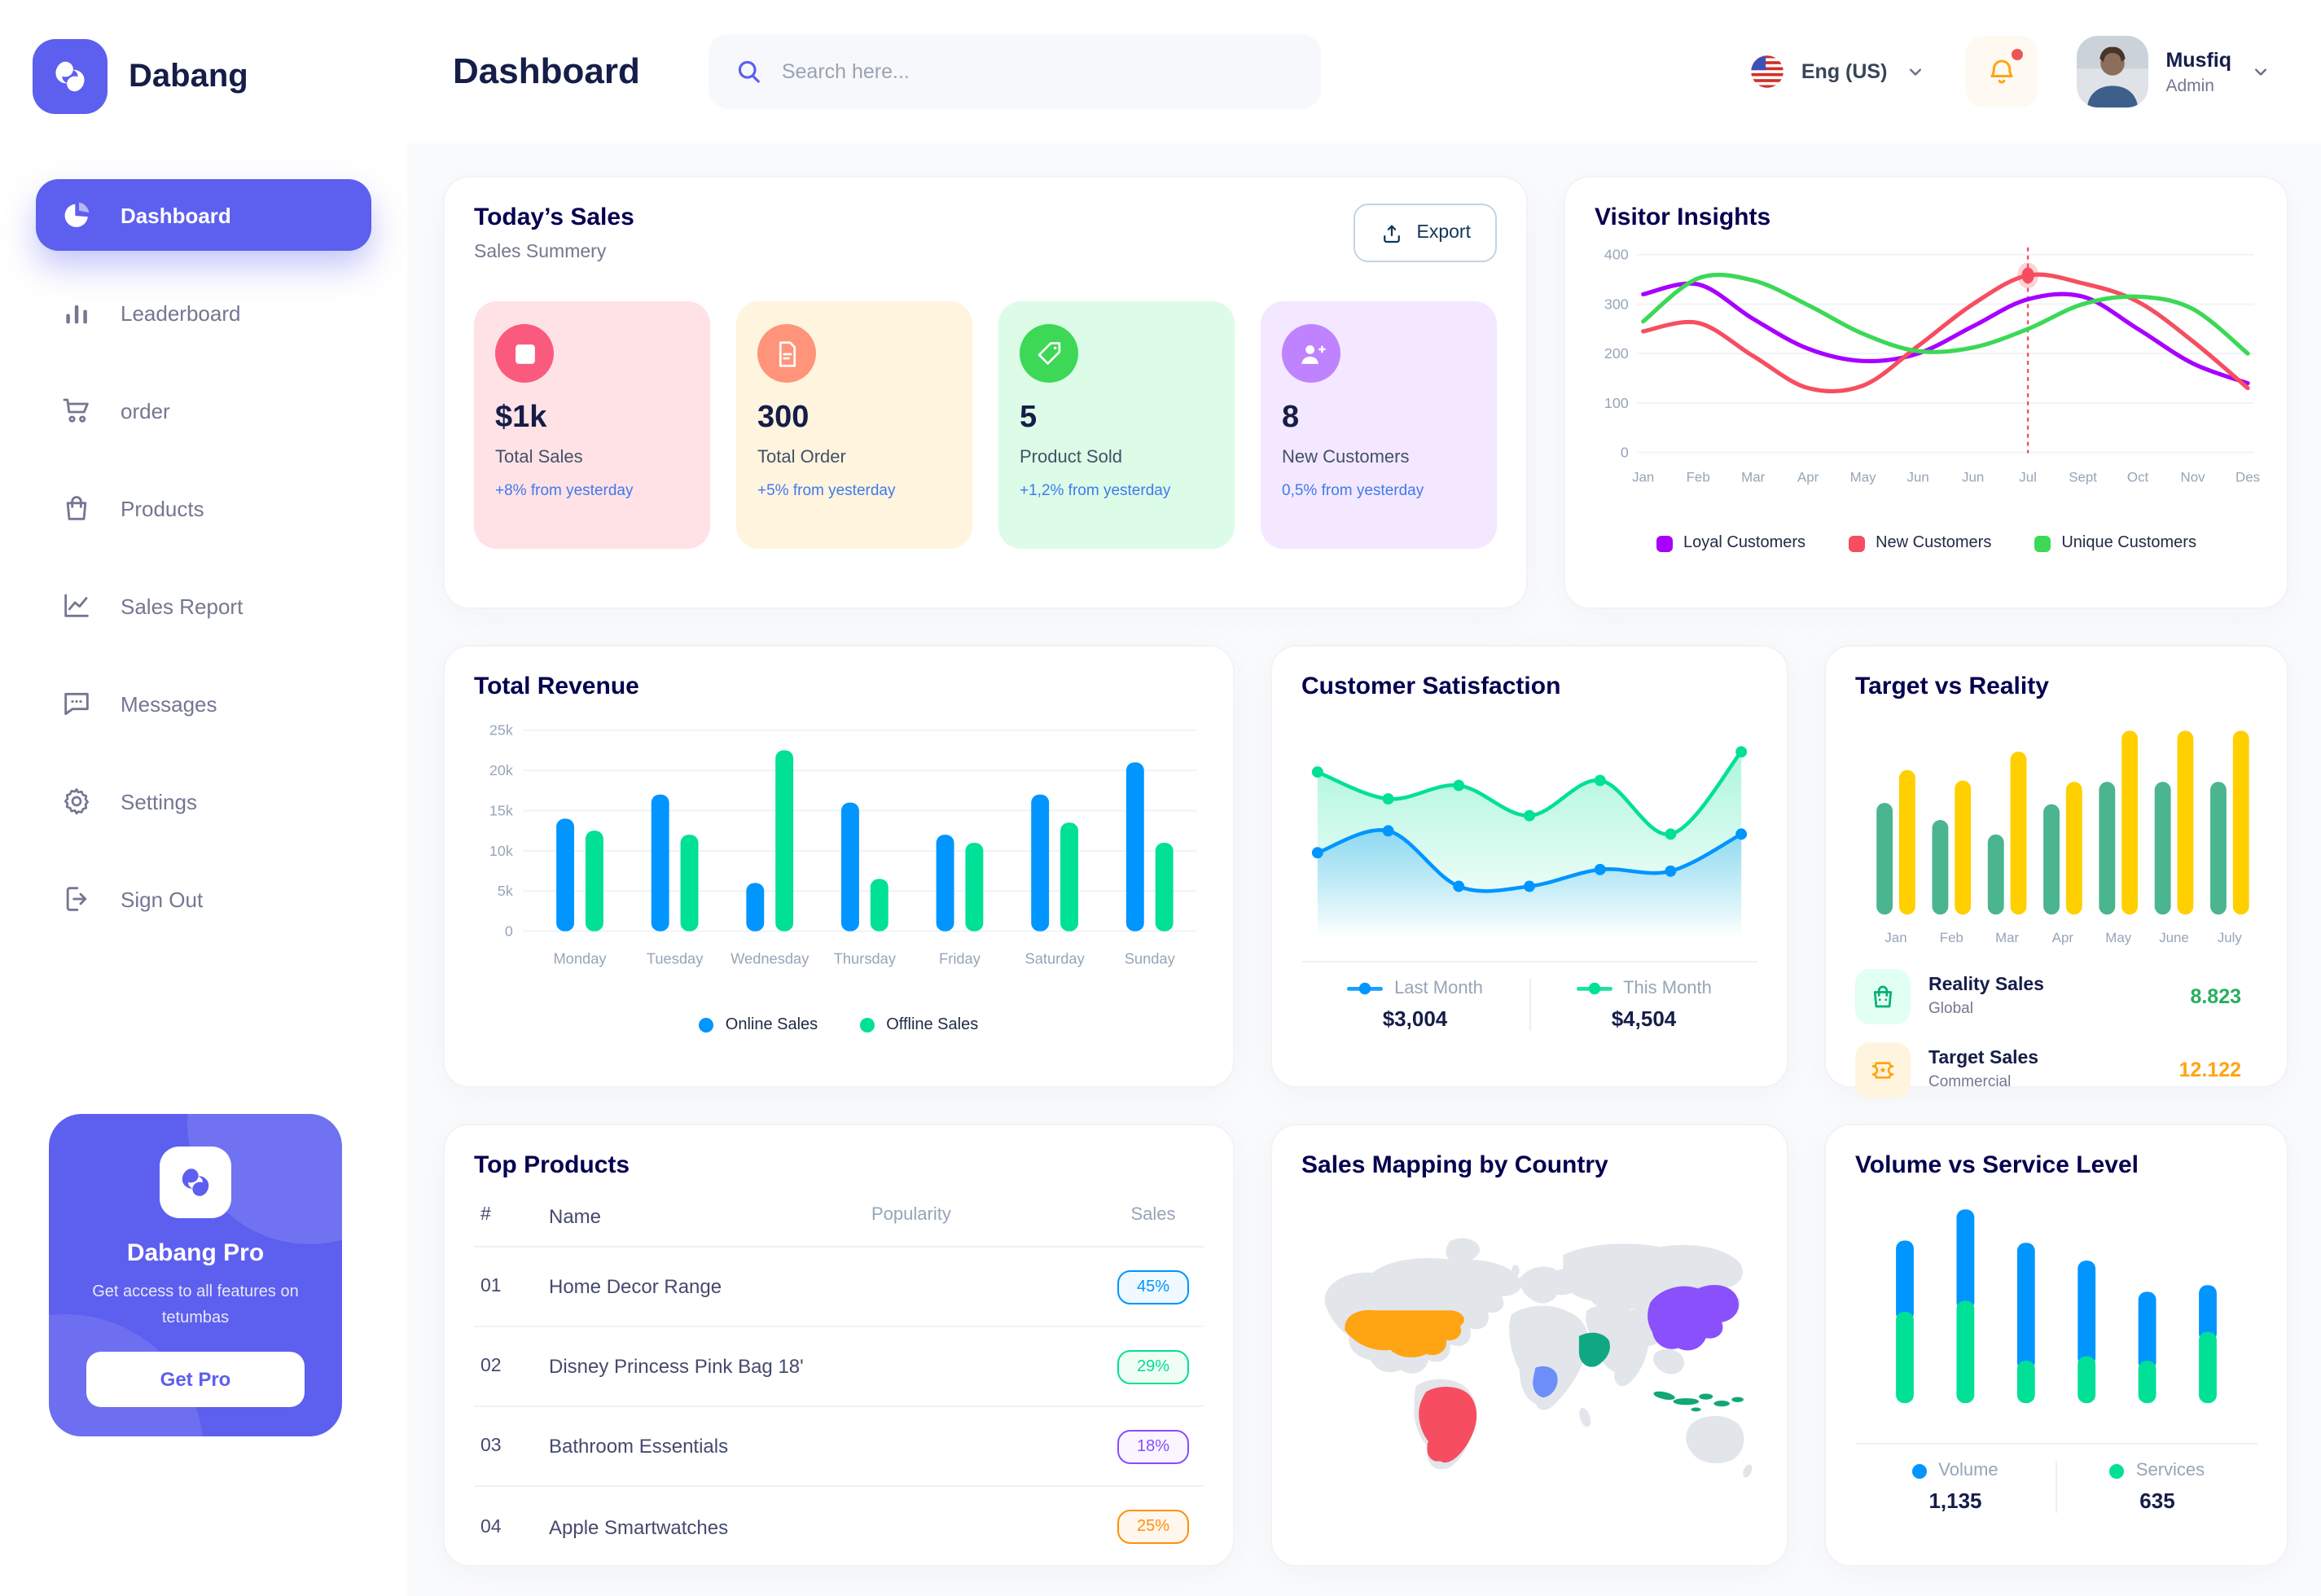 The height and width of the screenshot is (1596, 2321). What do you see at coordinates (76, 508) in the screenshot?
I see `bag-icon` at bounding box center [76, 508].